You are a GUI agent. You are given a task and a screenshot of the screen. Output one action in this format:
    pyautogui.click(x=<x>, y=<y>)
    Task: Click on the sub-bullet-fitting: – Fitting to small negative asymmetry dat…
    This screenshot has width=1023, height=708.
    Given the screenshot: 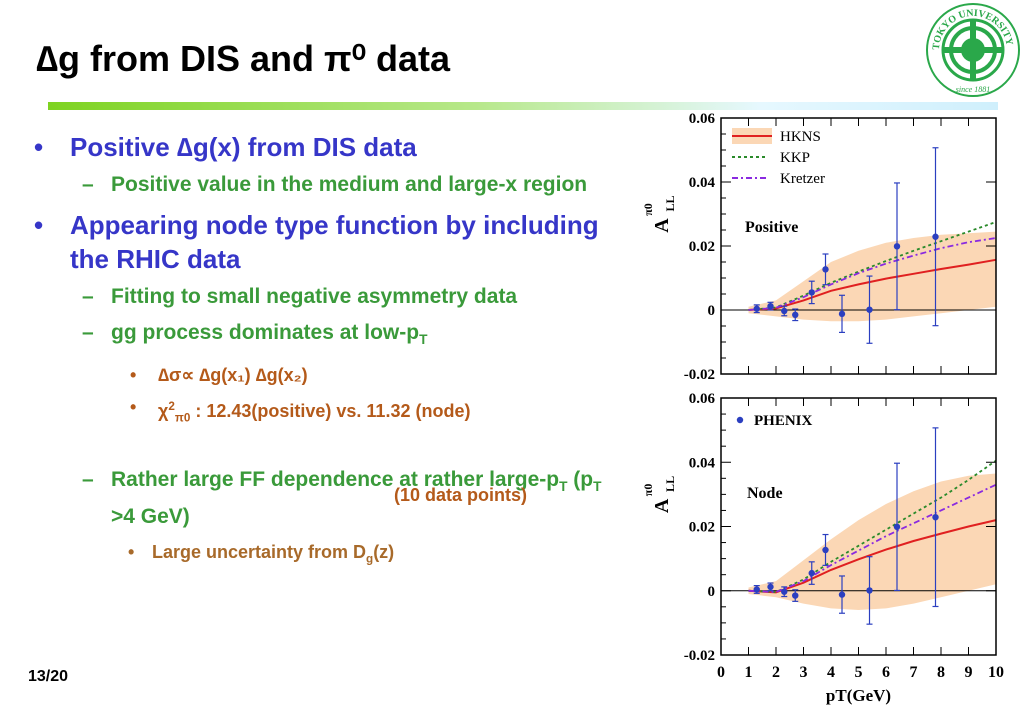 What is the action you would take?
    pyautogui.click(x=300, y=296)
    